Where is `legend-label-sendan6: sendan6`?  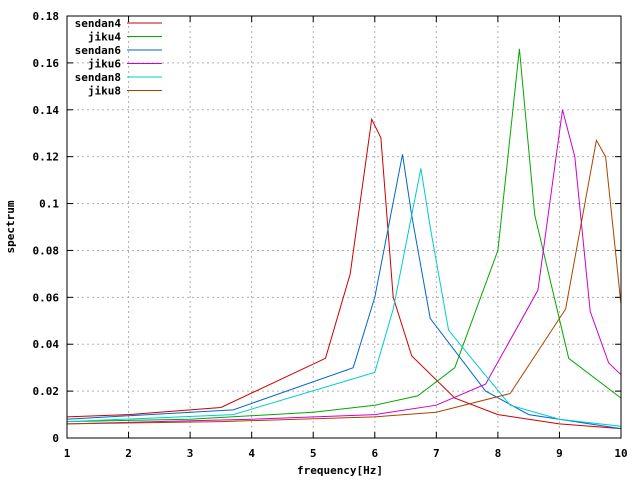 legend-label-sendan6: sendan6 is located at coordinates (98, 50).